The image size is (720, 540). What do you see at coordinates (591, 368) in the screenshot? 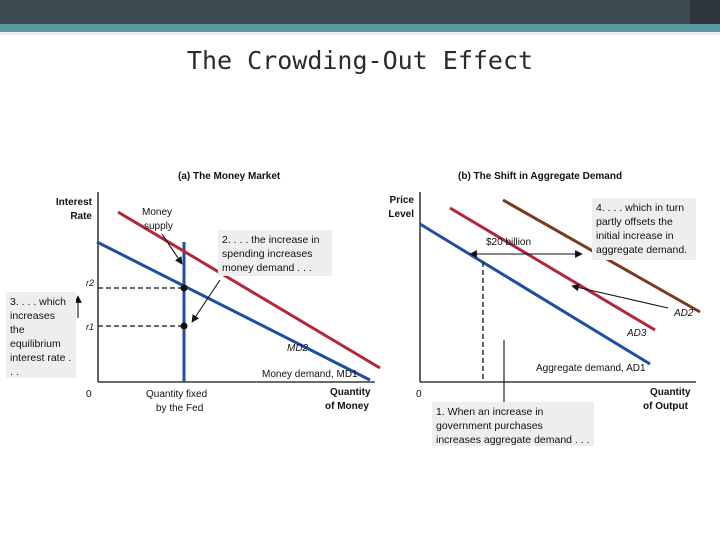
I see `ad1-label: Aggregate demand, AD1` at bounding box center [591, 368].